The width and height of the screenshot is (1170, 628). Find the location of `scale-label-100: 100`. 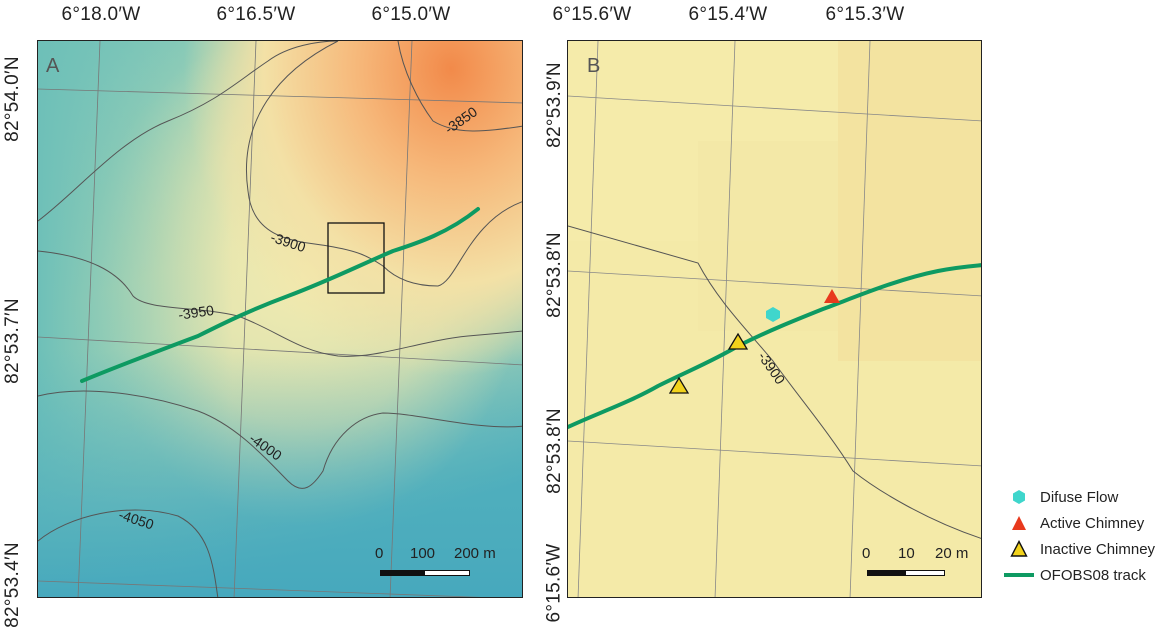

scale-label-100: 100 is located at coordinates (423, 553).